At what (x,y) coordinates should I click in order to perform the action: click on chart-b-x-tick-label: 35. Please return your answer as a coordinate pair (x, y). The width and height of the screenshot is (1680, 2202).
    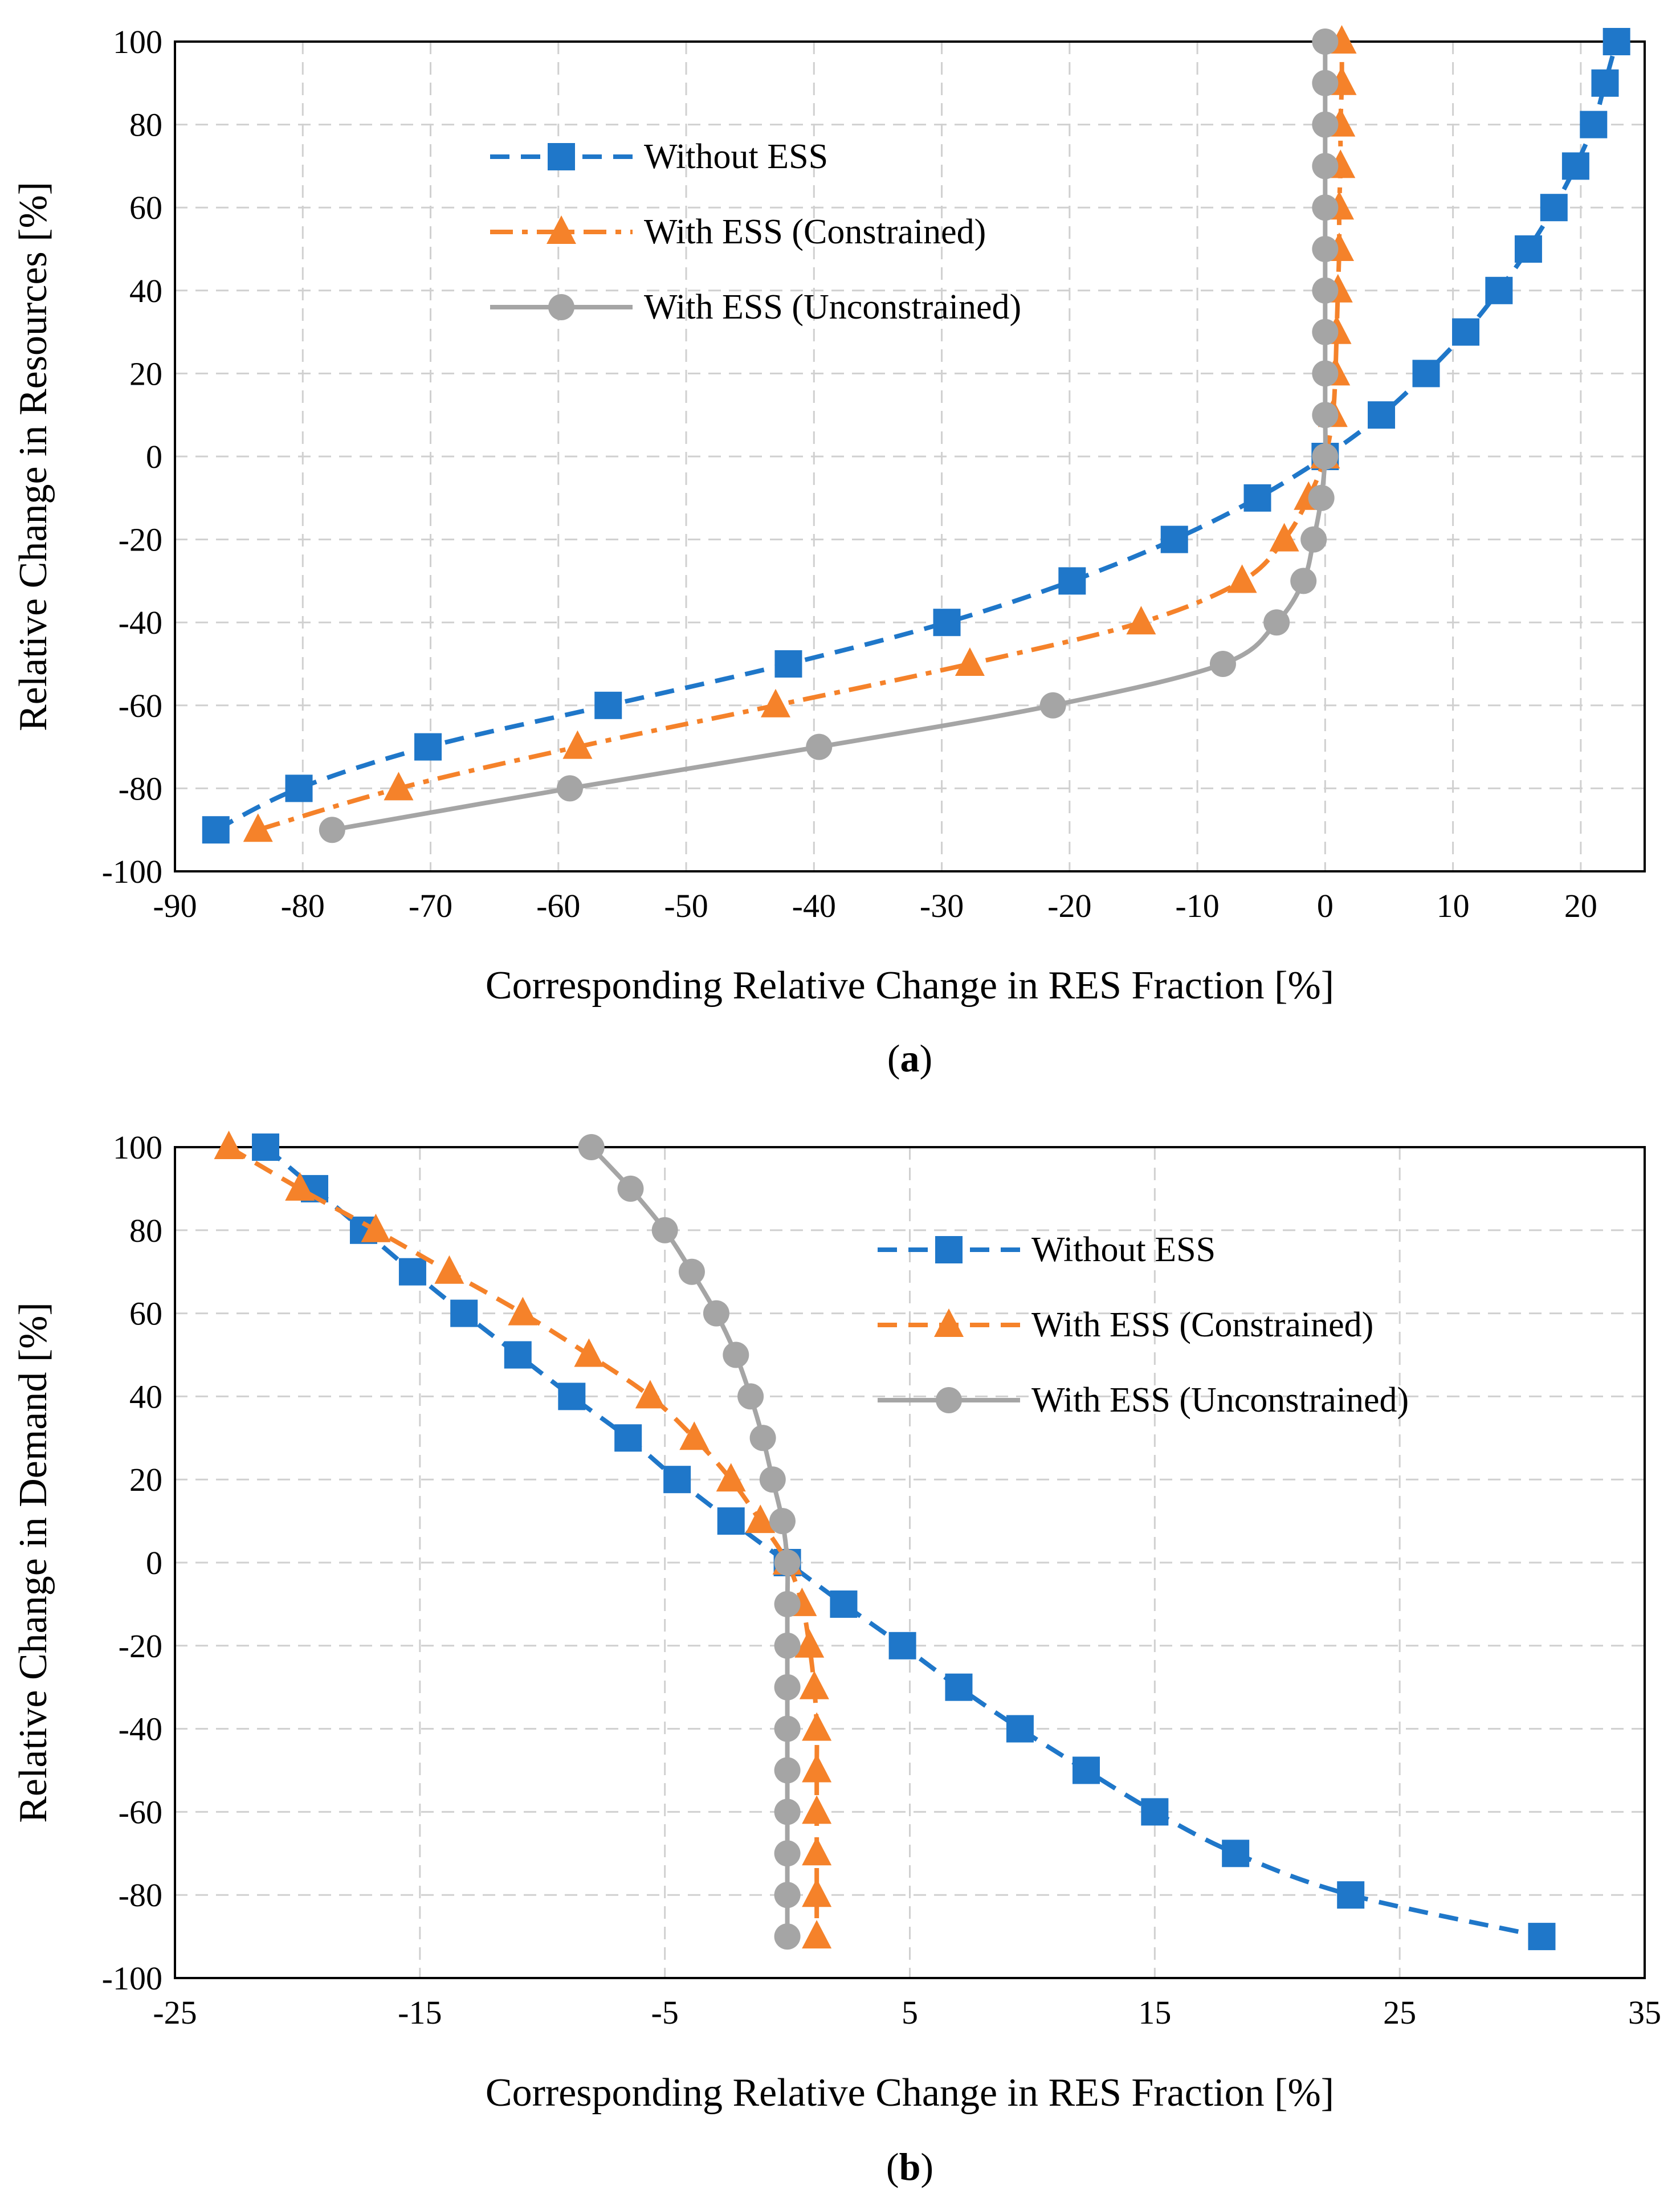
    Looking at the image, I should click on (1644, 2012).